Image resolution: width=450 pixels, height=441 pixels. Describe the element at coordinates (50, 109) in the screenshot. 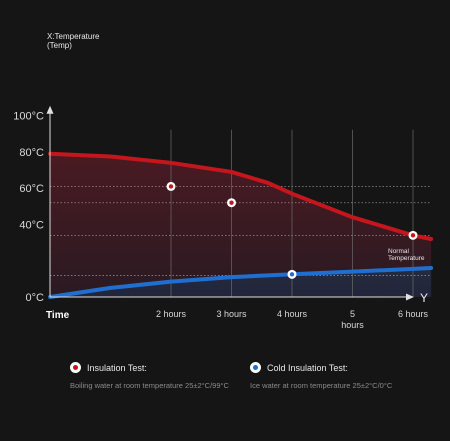

I see `y-axis-arrow-icon` at that location.